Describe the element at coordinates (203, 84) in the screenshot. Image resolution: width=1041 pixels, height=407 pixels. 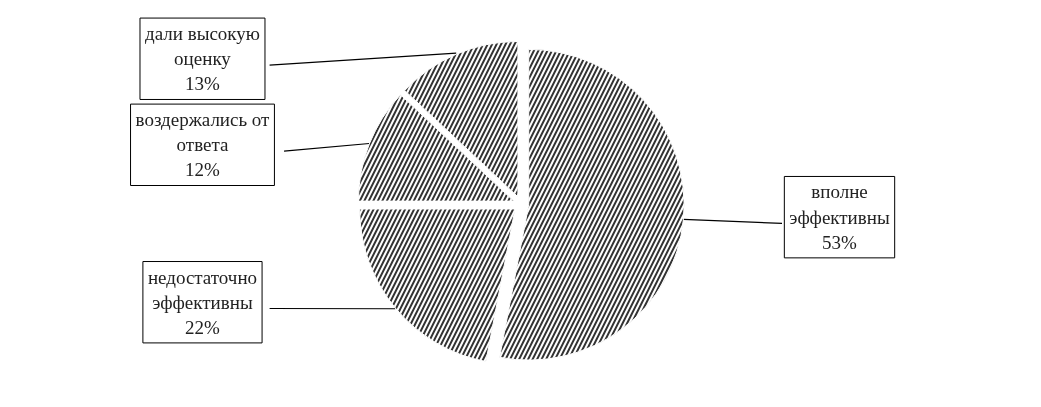
I see `data-label: 13%` at that location.